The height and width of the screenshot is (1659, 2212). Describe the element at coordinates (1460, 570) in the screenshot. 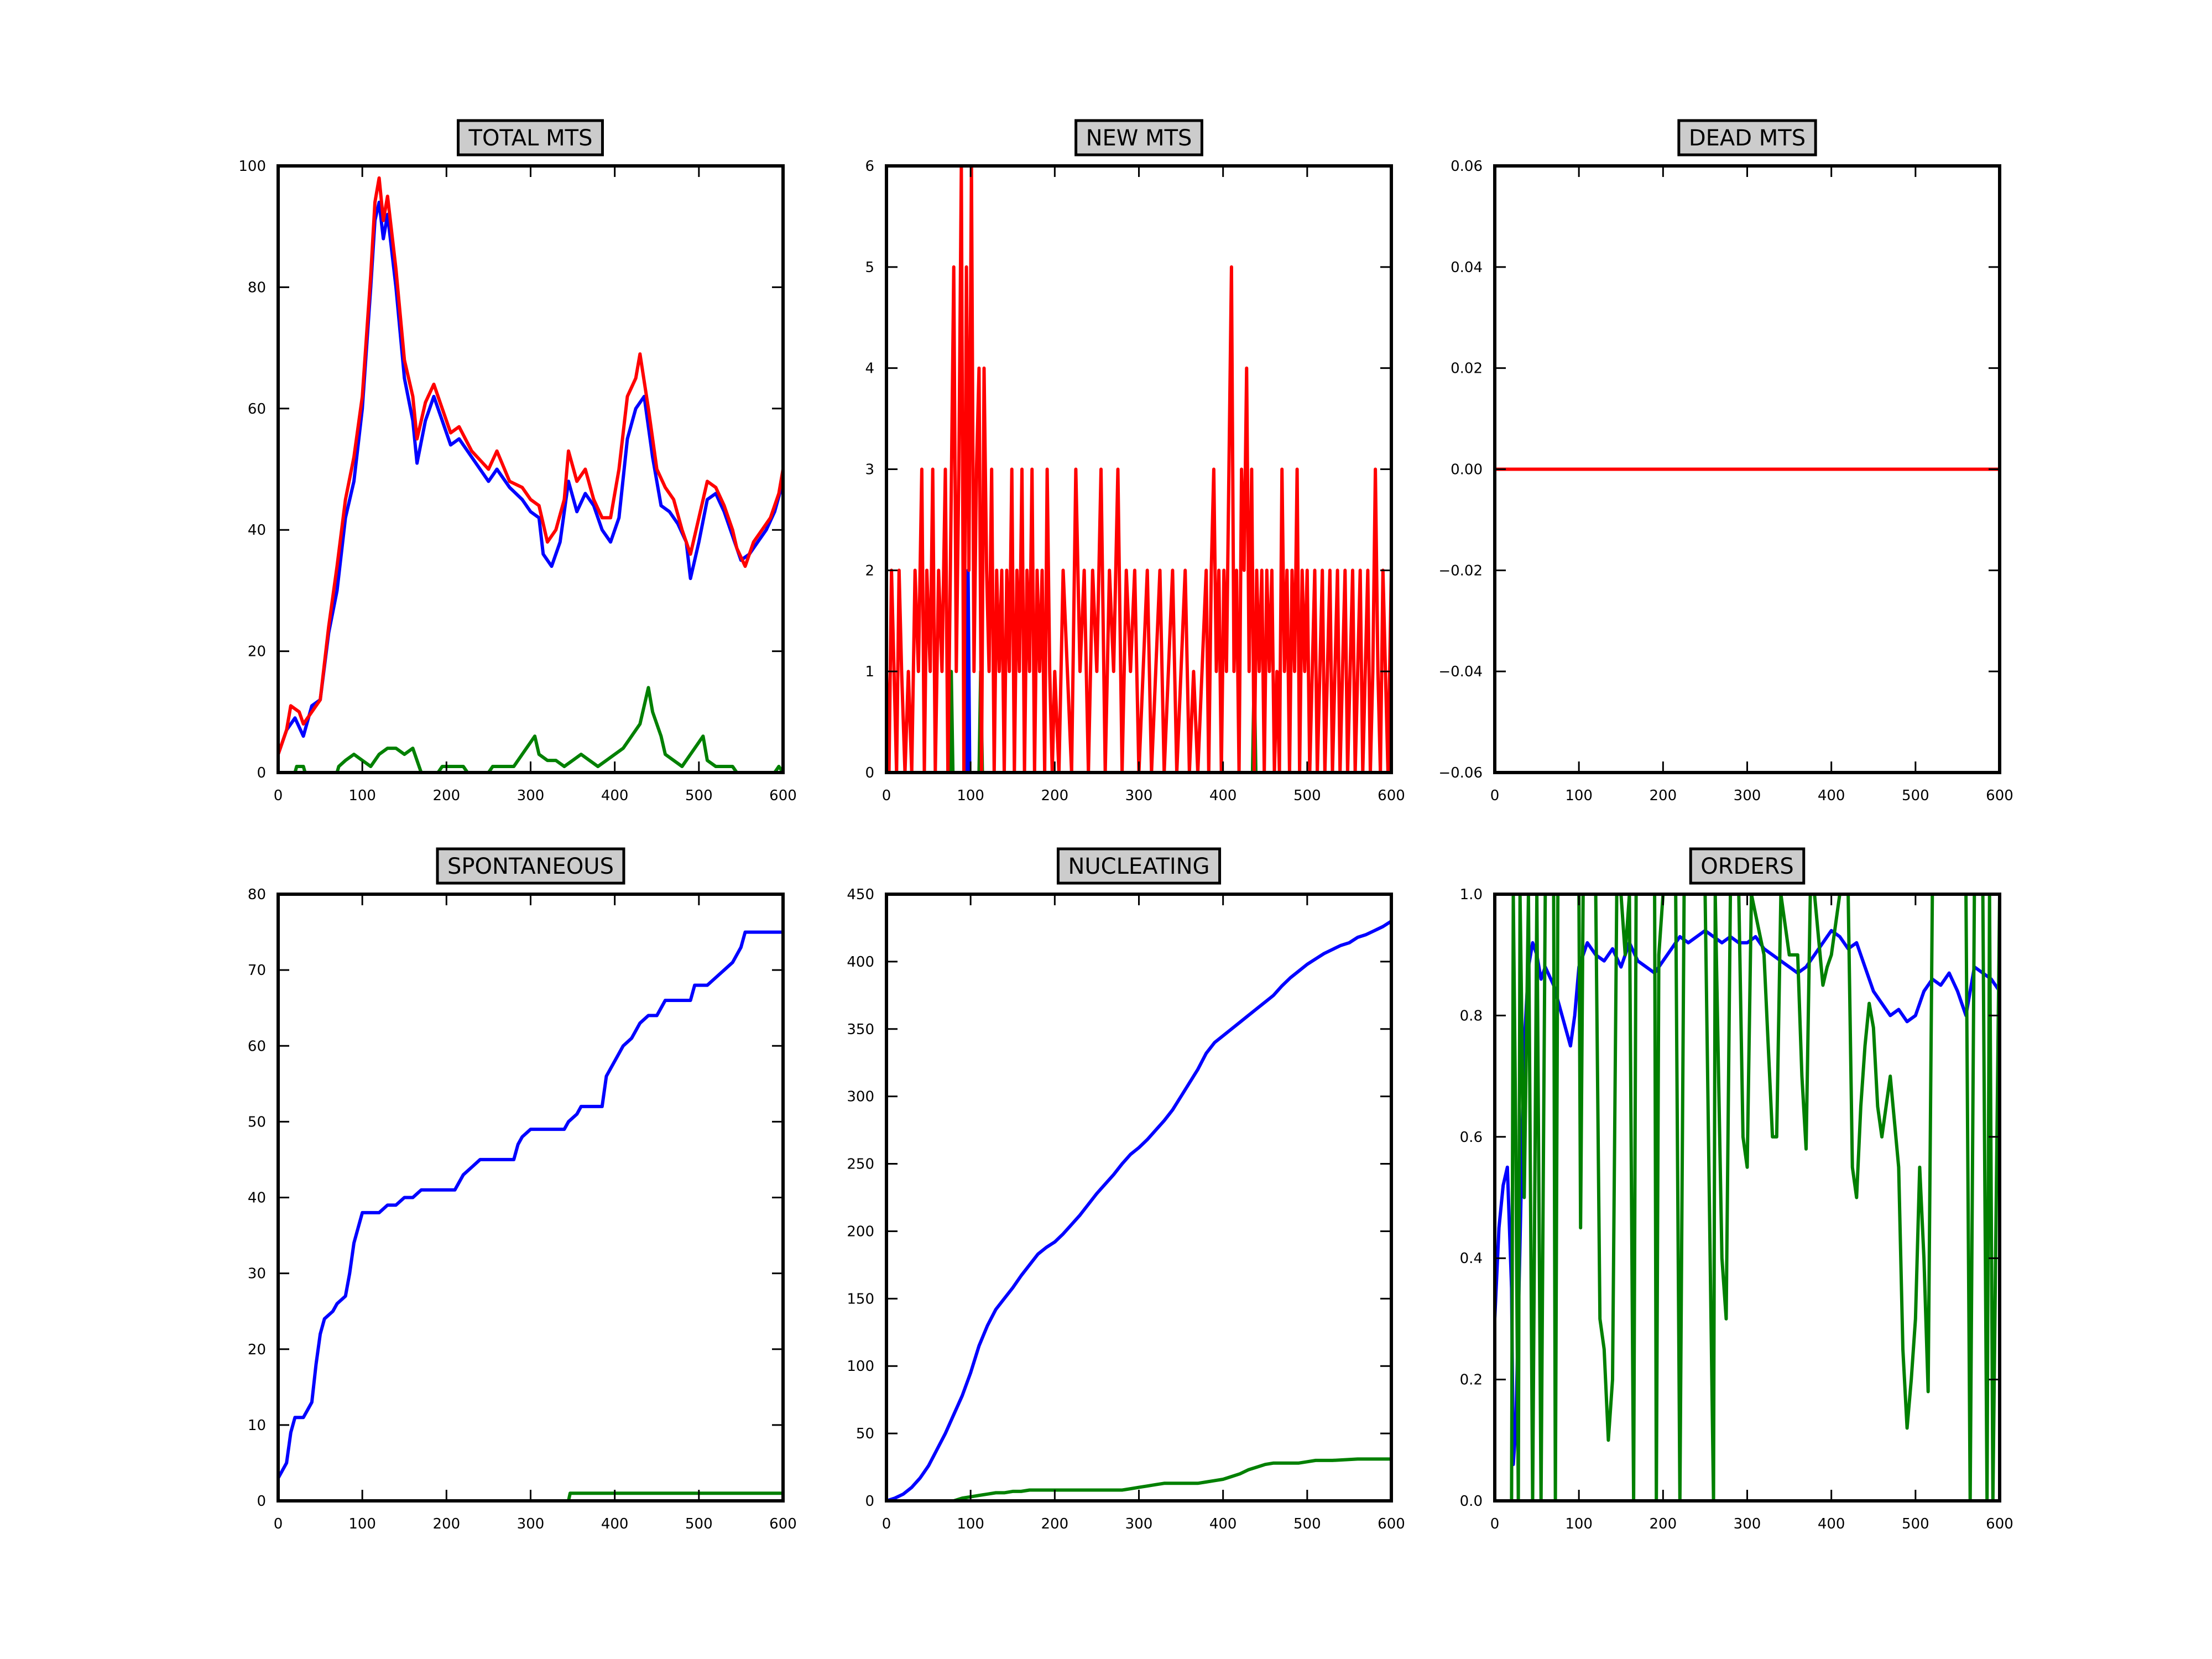

I see `y-tick-label: −0.02` at that location.